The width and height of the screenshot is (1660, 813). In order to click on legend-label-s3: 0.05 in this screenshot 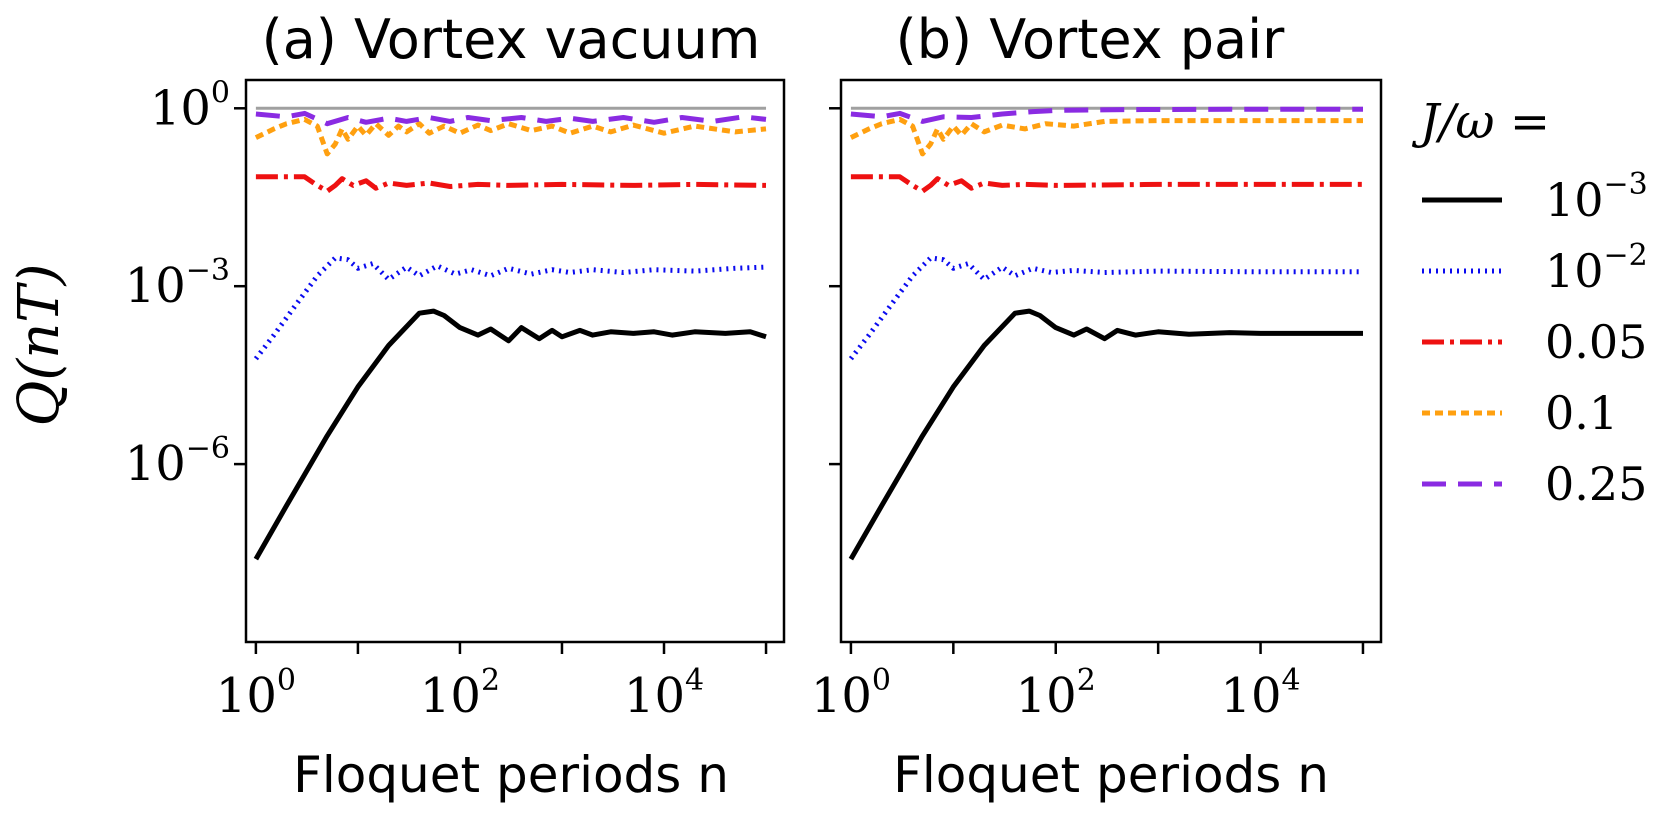, I will do `click(1596, 342)`.